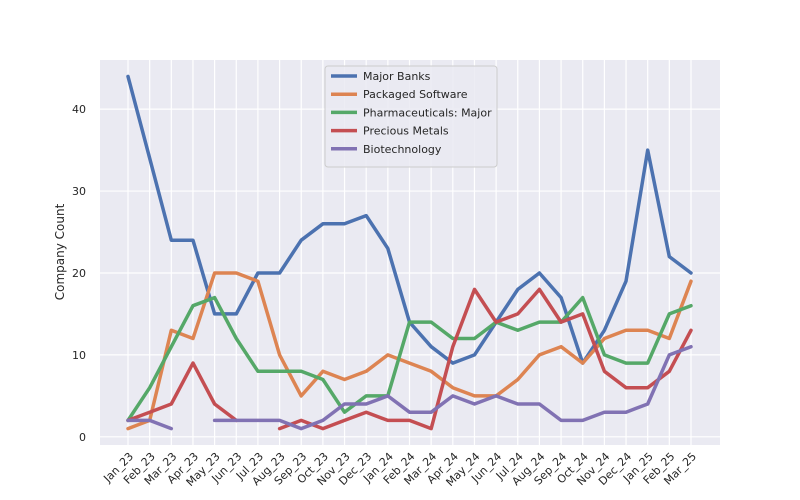  I want to click on y-tick-label: 20, so click(79, 273).